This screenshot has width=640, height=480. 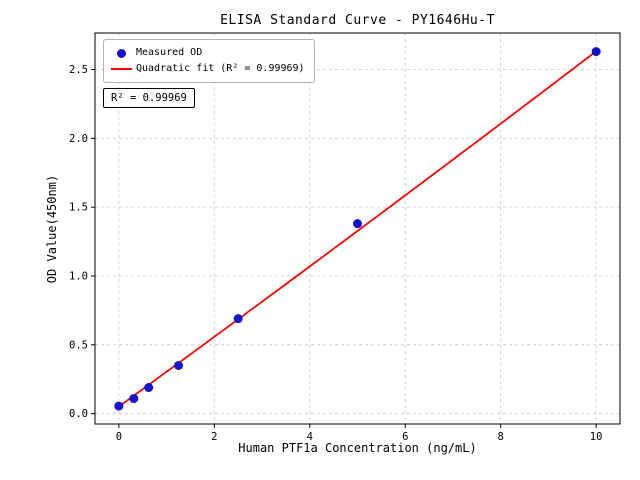 I want to click on x-tick-label: 6, so click(x=405, y=437).